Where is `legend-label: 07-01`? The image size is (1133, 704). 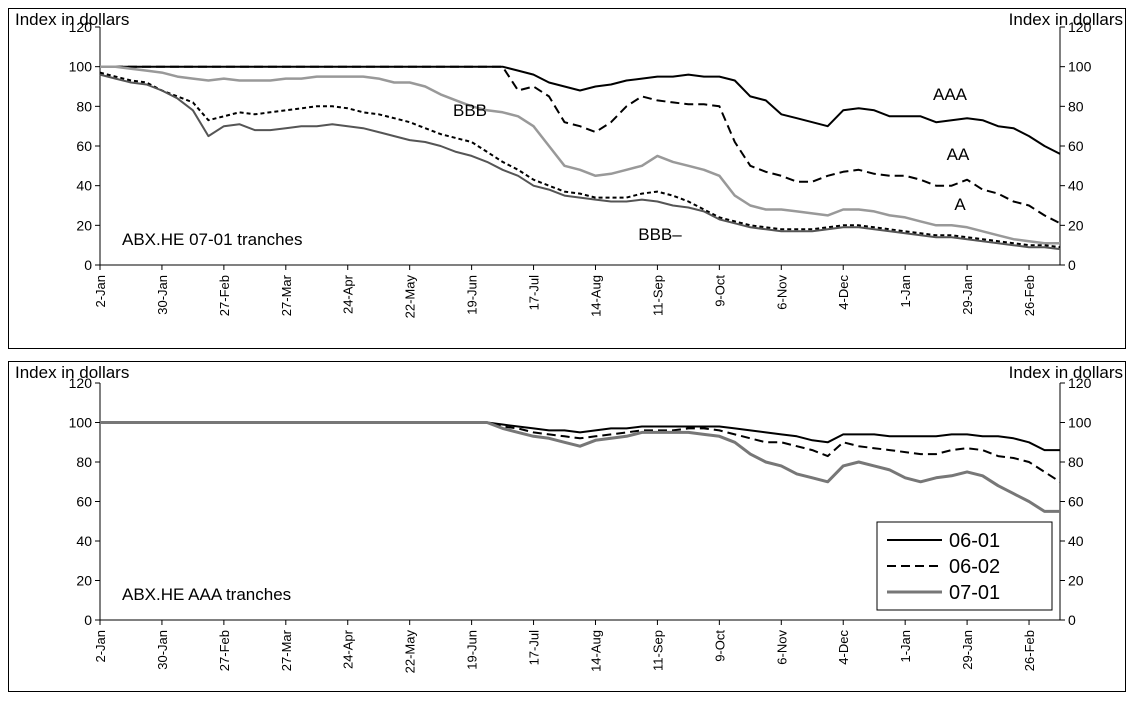
legend-label: 07-01 is located at coordinates (974, 593).